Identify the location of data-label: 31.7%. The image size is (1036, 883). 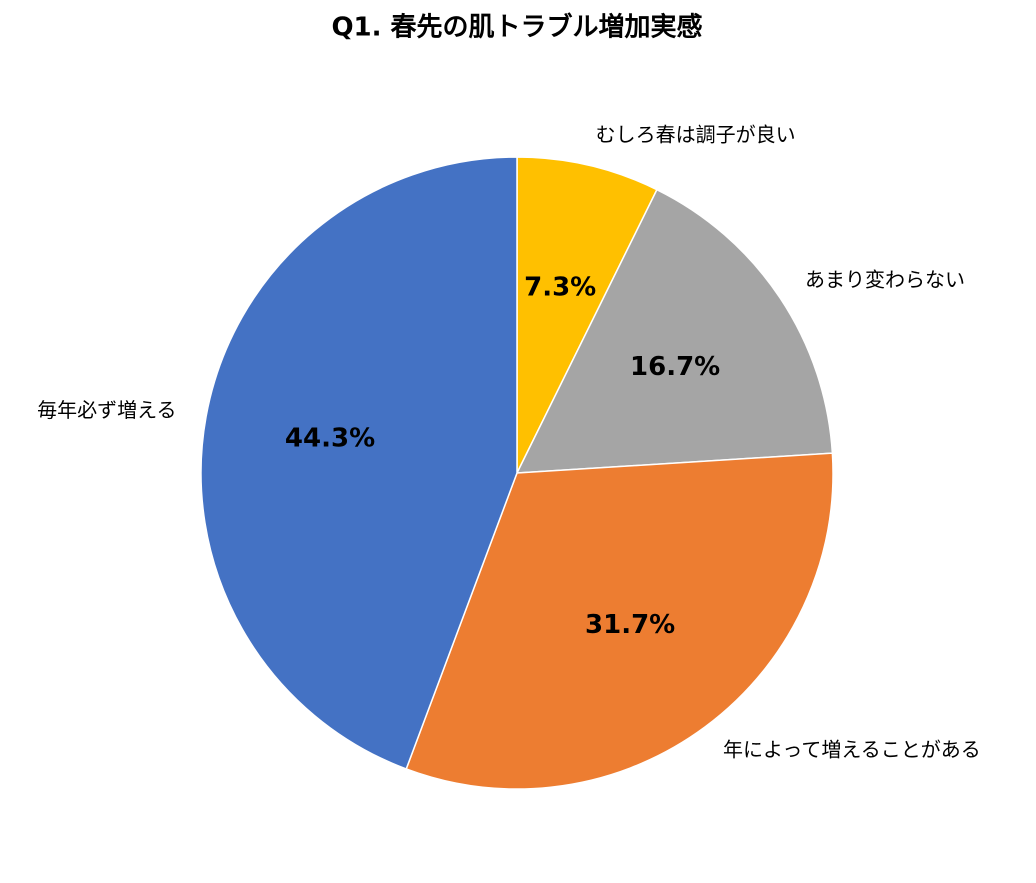
(630, 625).